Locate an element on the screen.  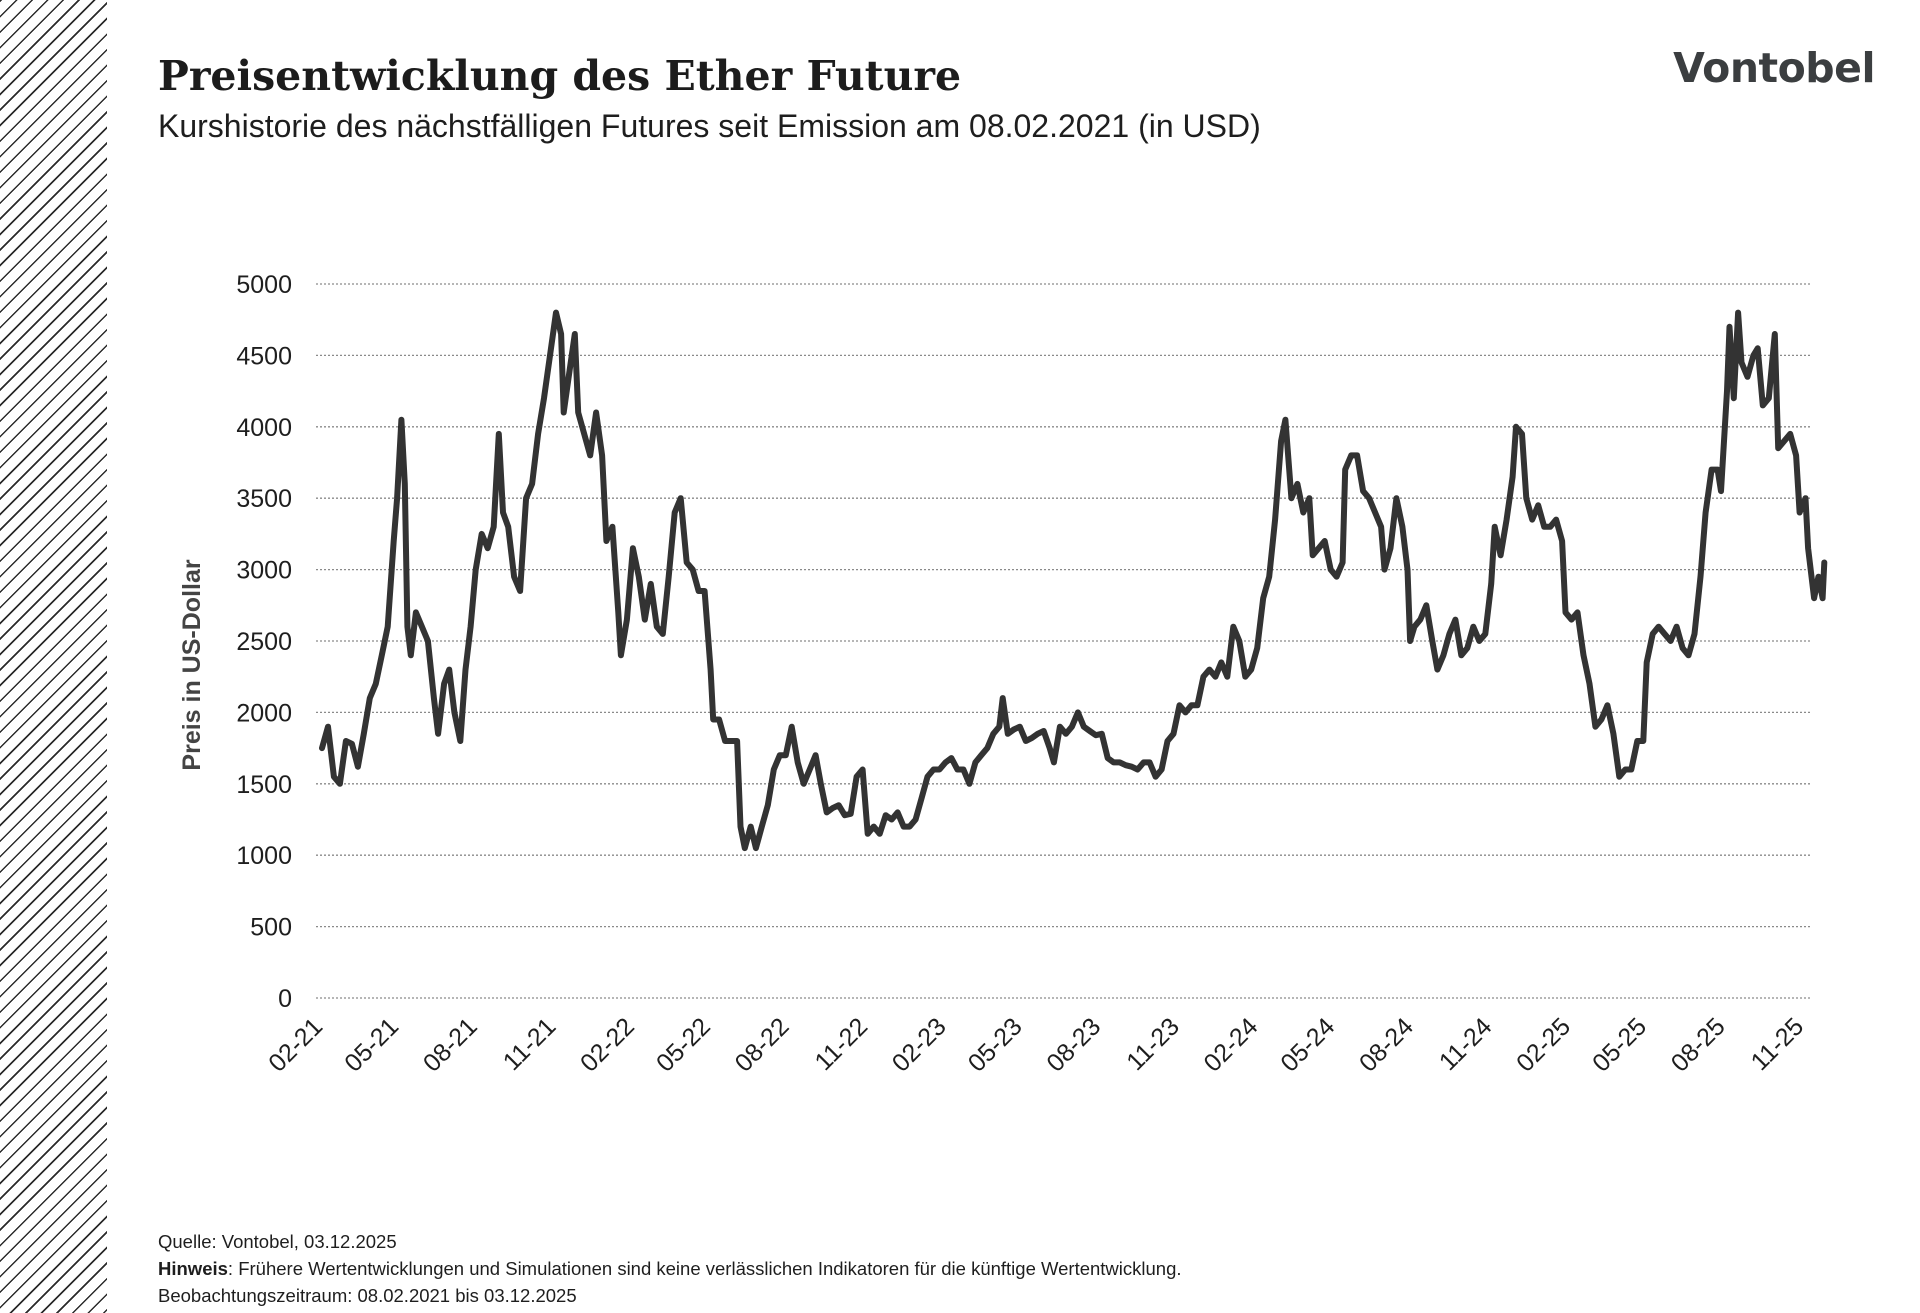
y-tick-label: 4000 is located at coordinates (264, 428).